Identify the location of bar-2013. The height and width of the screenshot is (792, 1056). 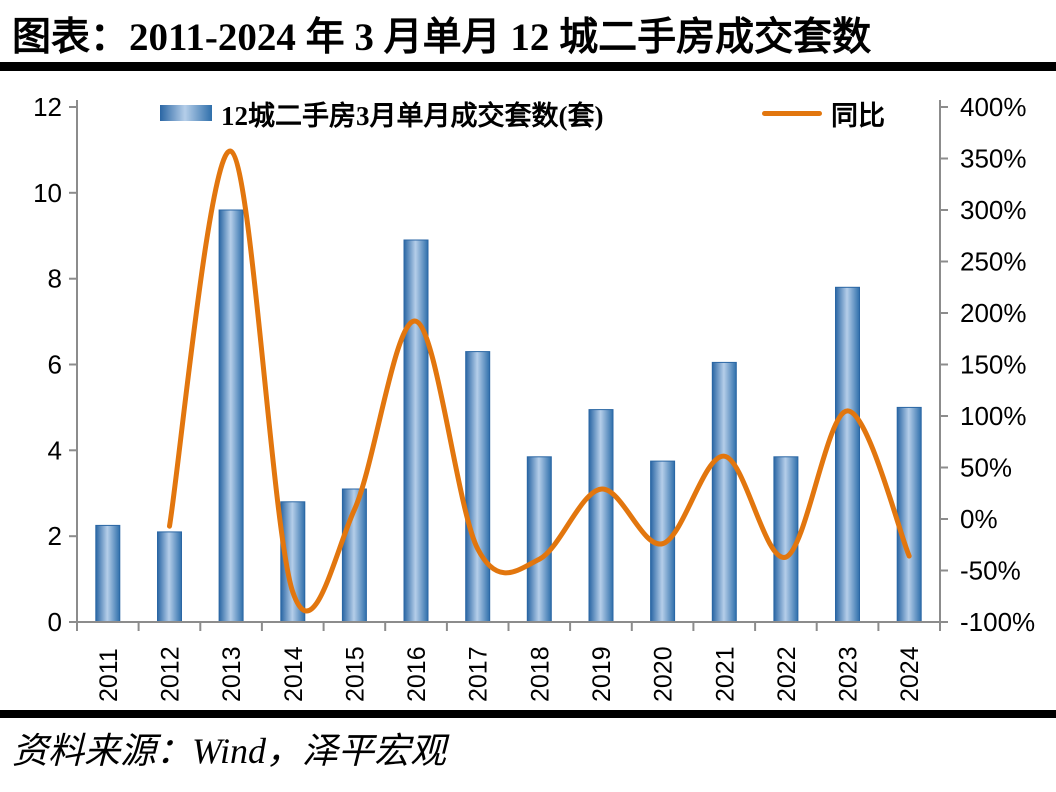
(231, 416).